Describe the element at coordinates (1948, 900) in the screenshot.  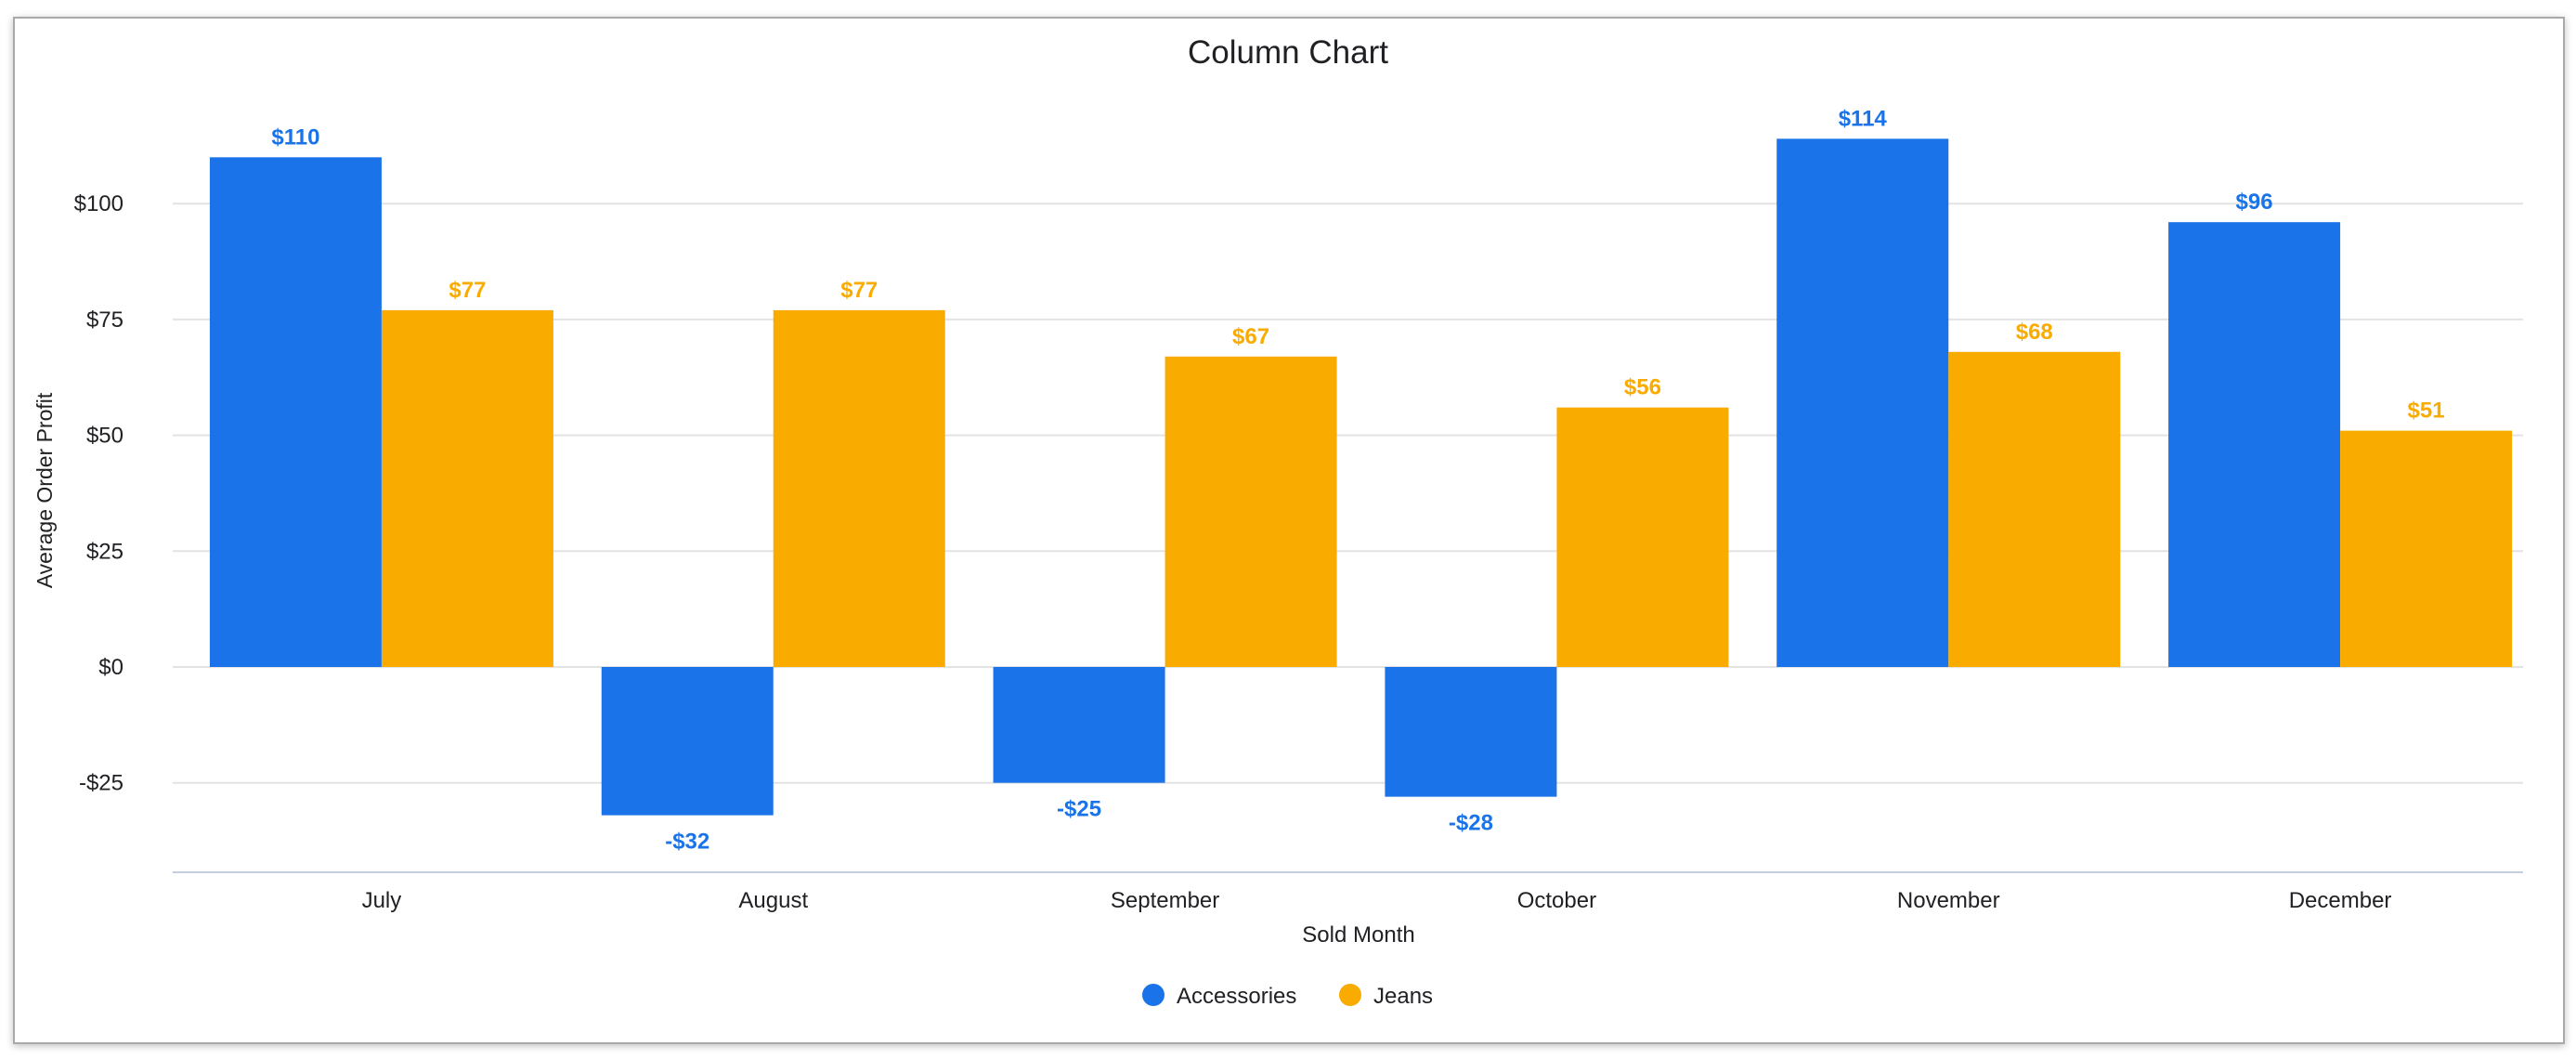
I see `x-tick-label: November` at that location.